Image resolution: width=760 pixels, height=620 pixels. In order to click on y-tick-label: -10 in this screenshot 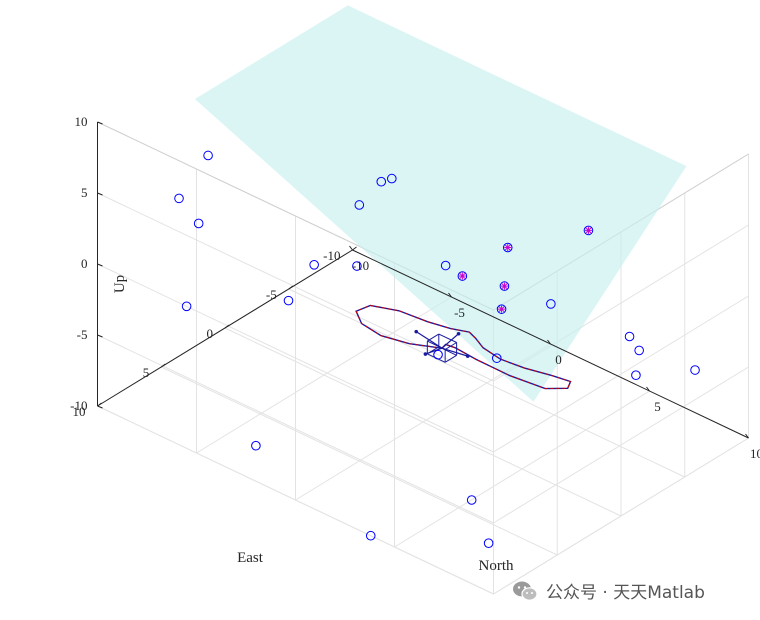, I will do `click(331, 255)`.